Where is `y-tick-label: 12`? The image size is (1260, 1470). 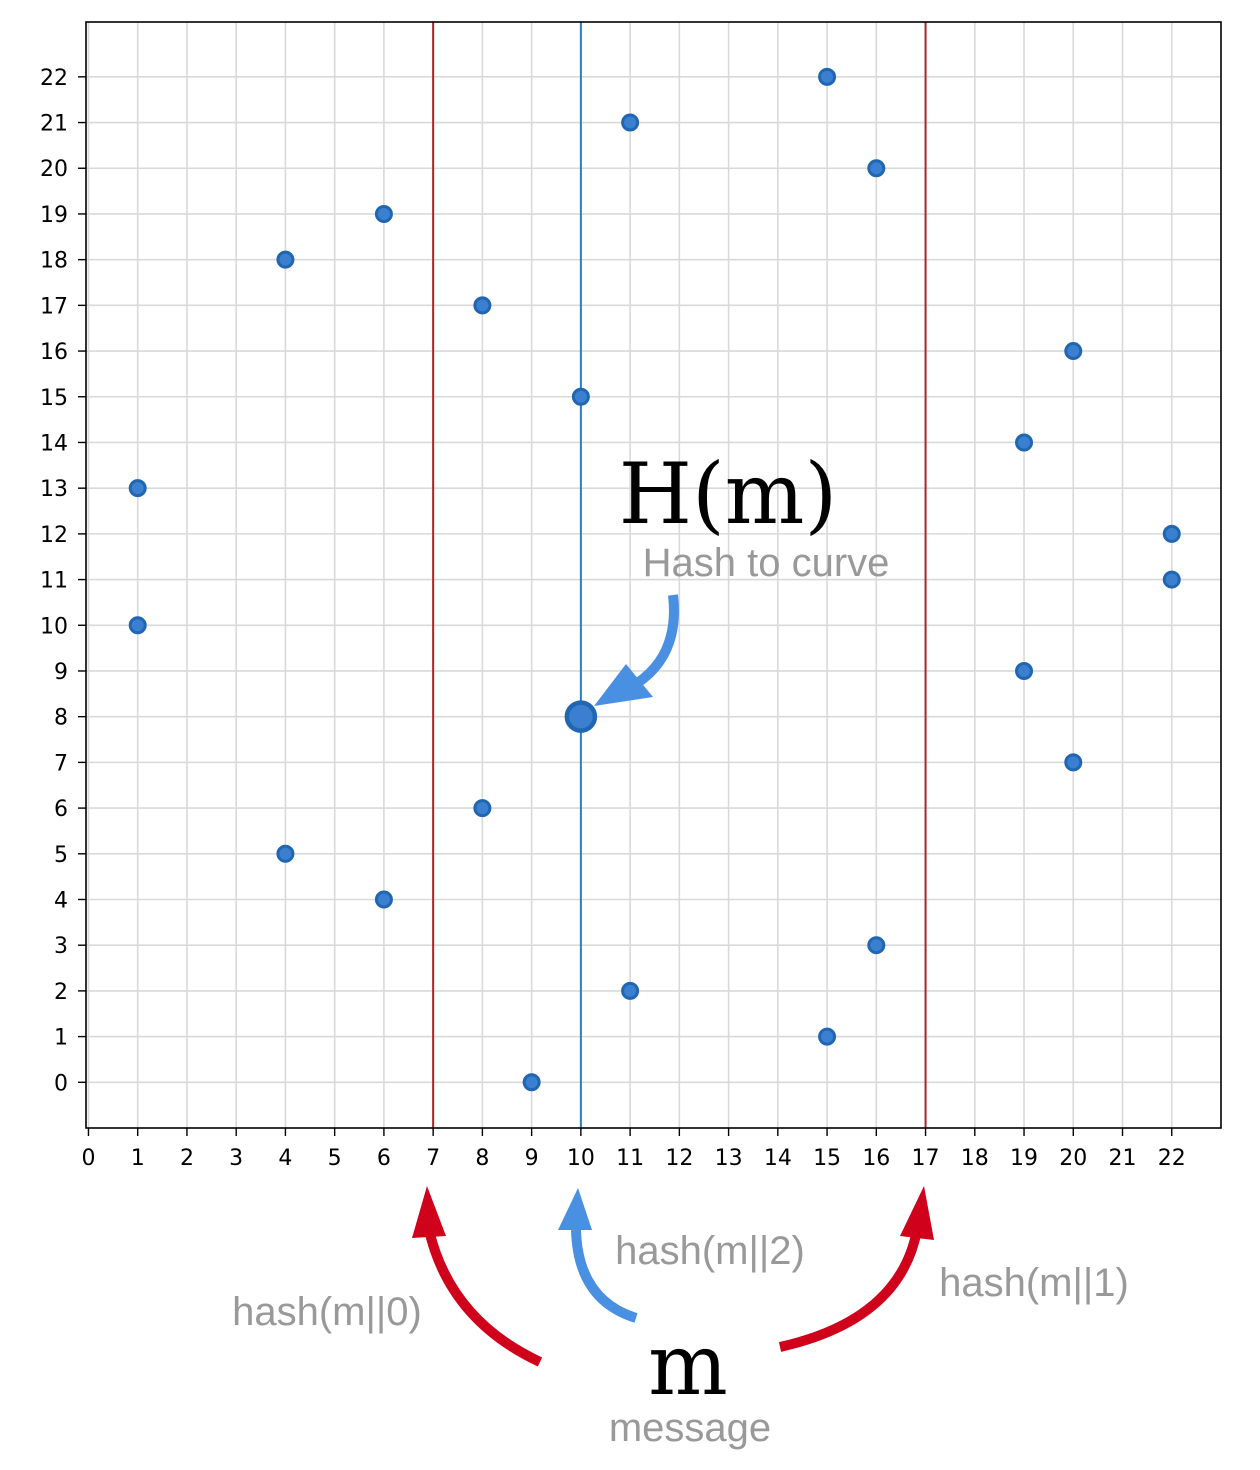 y-tick-label: 12 is located at coordinates (54, 535).